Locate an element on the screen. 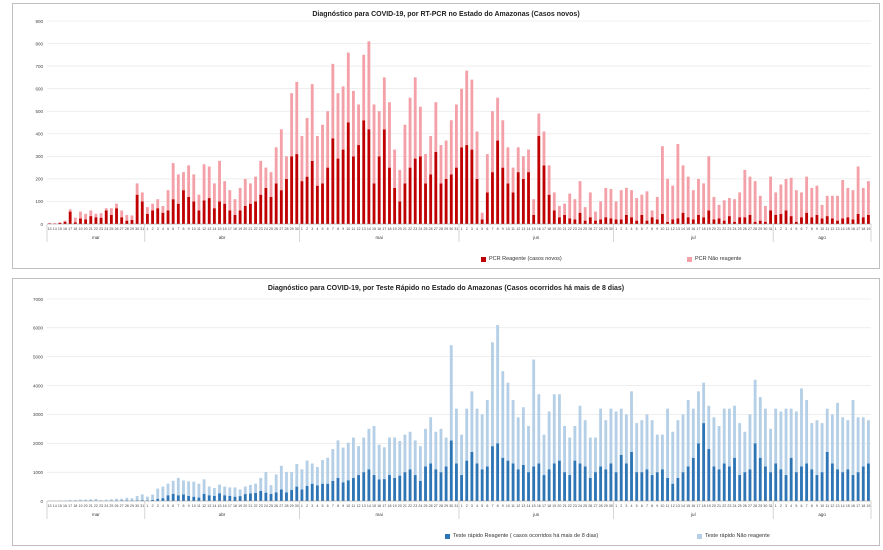 The image size is (883, 550). tr-day-label: 14 is located at coordinates (214, 506).